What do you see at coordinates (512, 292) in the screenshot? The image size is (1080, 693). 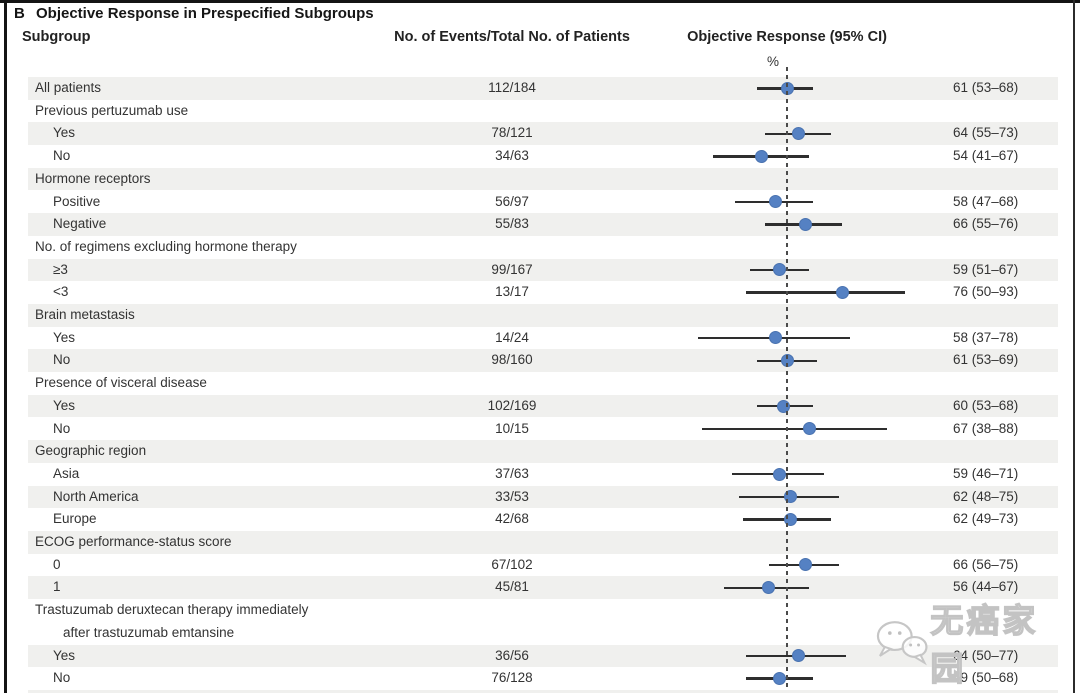 I see `events-count: 13/17` at bounding box center [512, 292].